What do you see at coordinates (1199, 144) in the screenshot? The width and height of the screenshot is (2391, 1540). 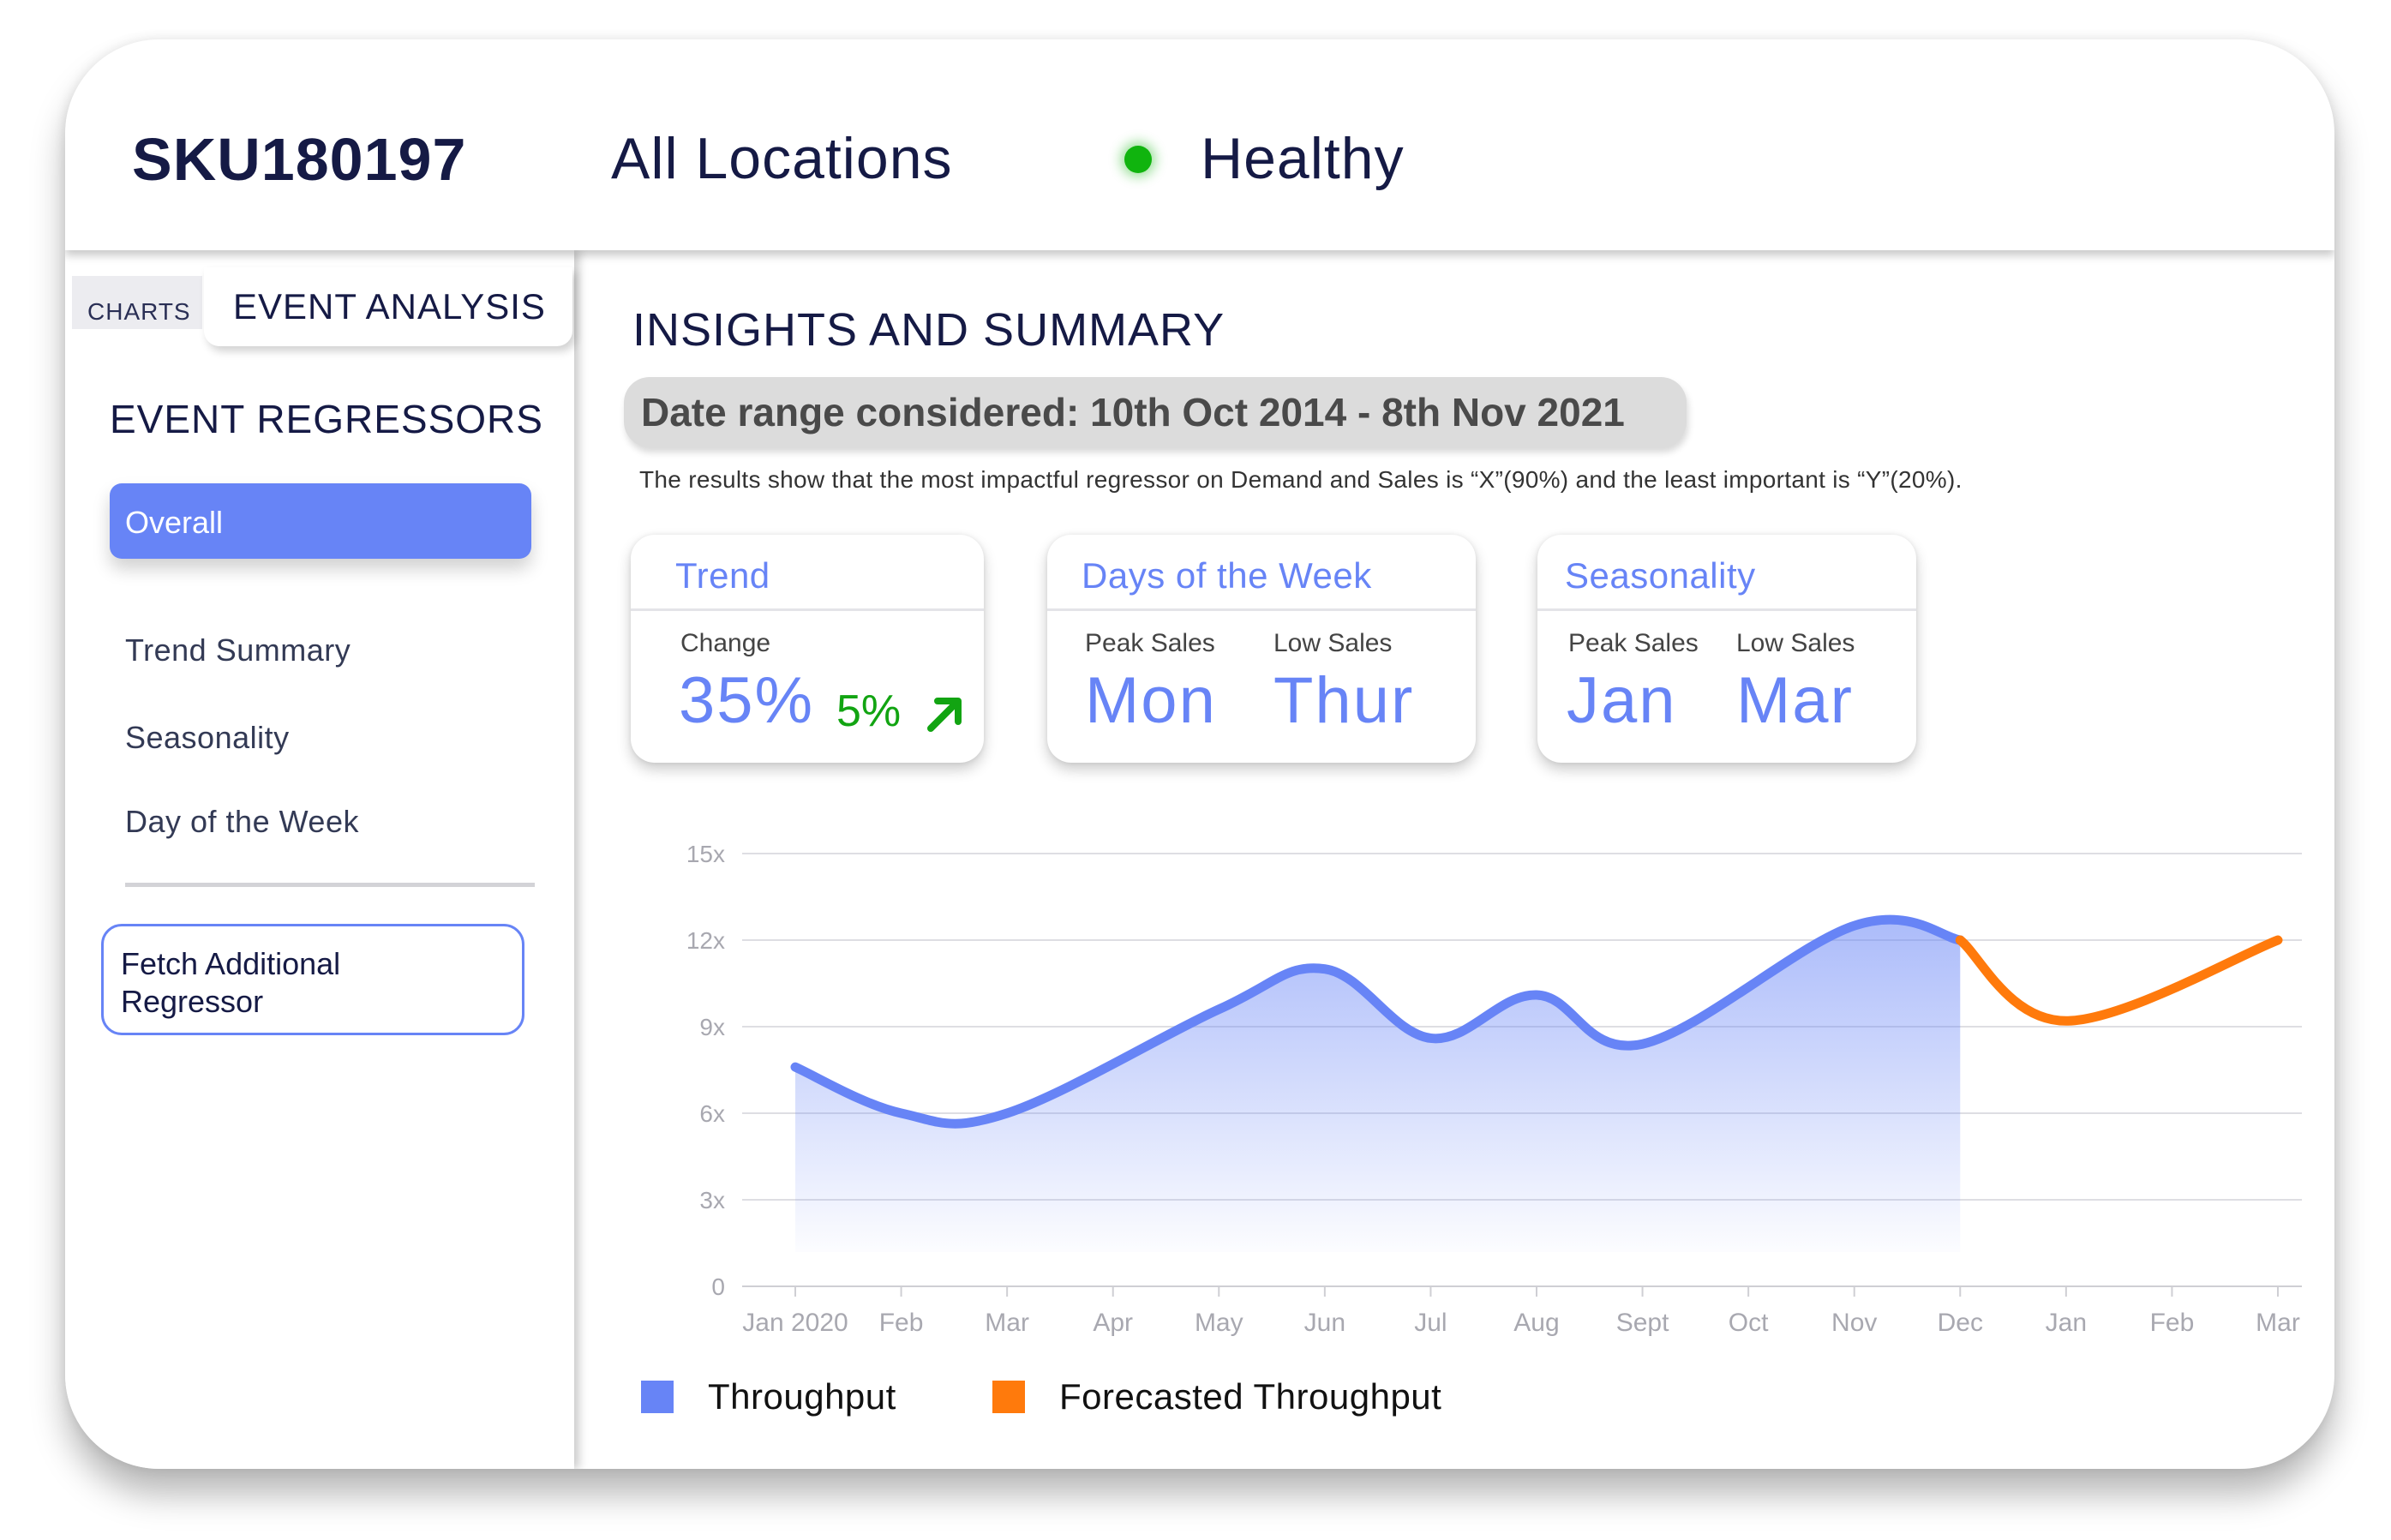 I see `header-bar: SKU180197 All Locations Healthy` at bounding box center [1199, 144].